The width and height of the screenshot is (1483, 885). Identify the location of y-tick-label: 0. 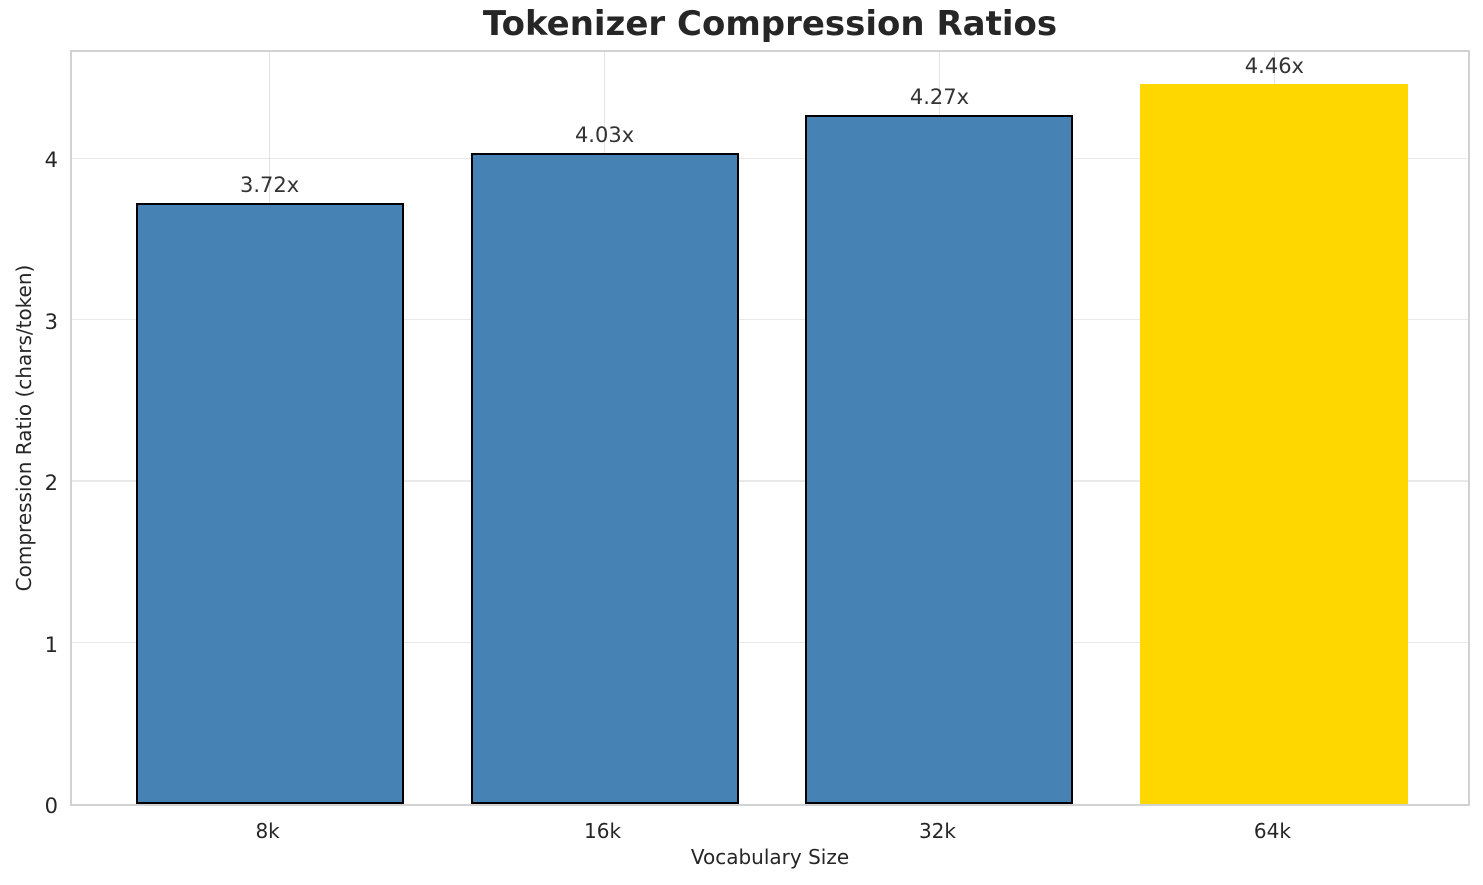
(51, 806).